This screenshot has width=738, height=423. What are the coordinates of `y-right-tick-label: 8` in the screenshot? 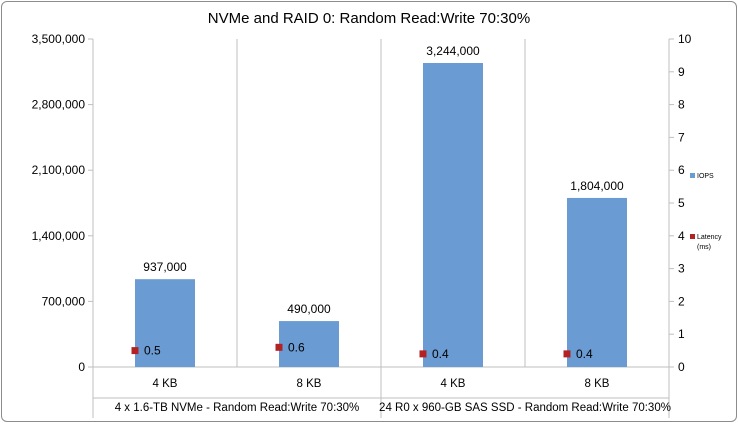 It's located at (681, 105).